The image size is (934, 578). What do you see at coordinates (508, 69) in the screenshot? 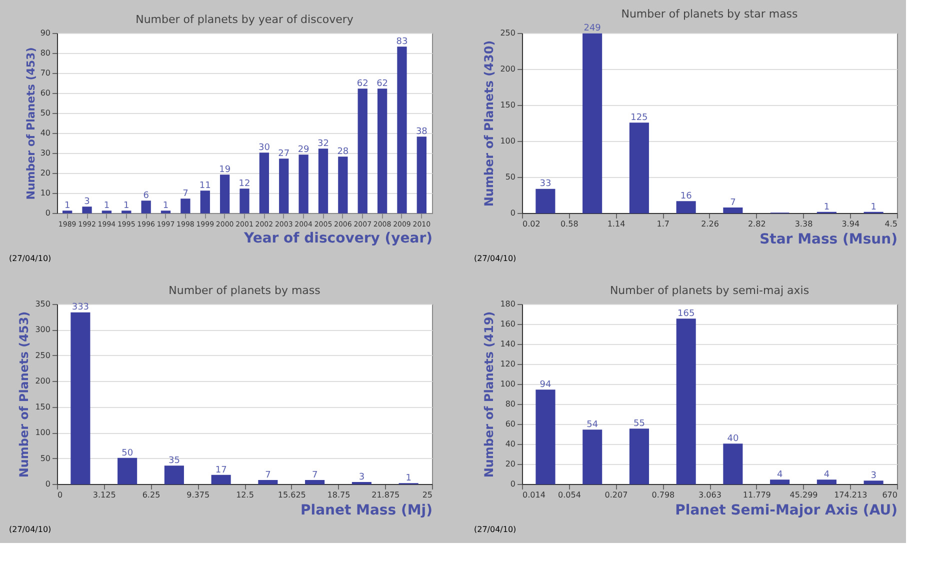
I see `y-tick-label: 200` at bounding box center [508, 69].